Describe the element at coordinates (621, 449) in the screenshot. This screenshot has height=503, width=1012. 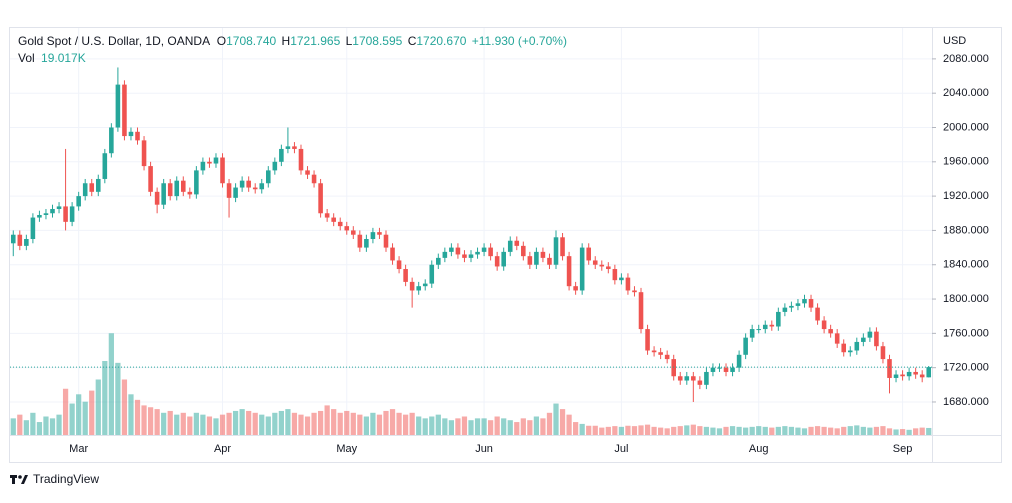
I see `x-tick-label: Jul` at that location.